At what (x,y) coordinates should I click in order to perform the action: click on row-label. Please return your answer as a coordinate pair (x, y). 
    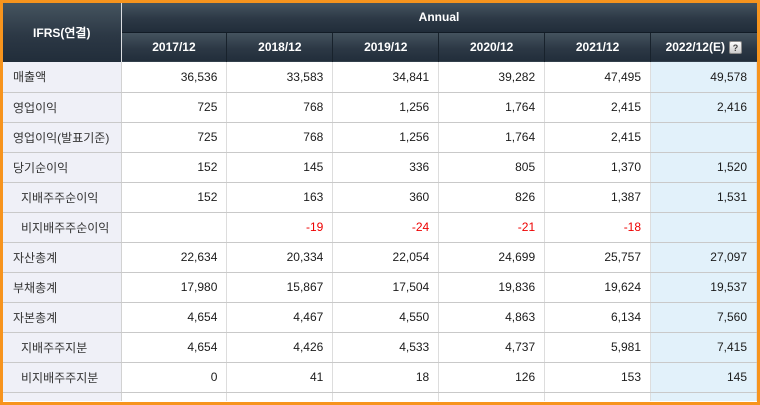
    Looking at the image, I should click on (62, 396).